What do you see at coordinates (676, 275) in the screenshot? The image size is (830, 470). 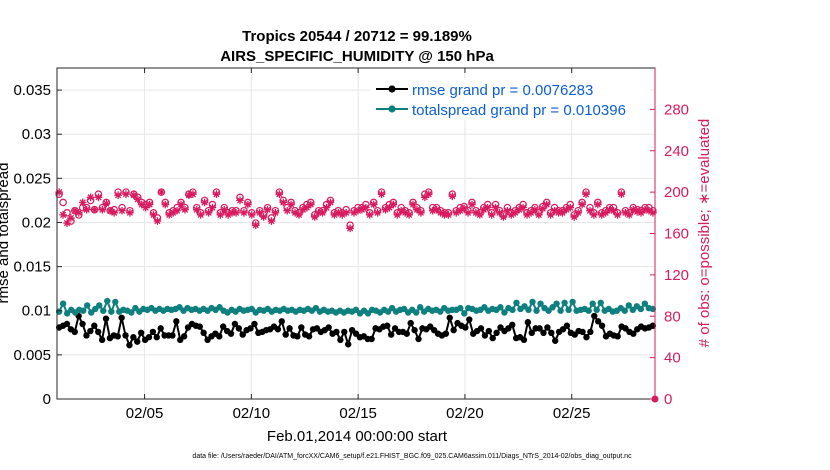 I see `y-right-tick-label: 120` at bounding box center [676, 275].